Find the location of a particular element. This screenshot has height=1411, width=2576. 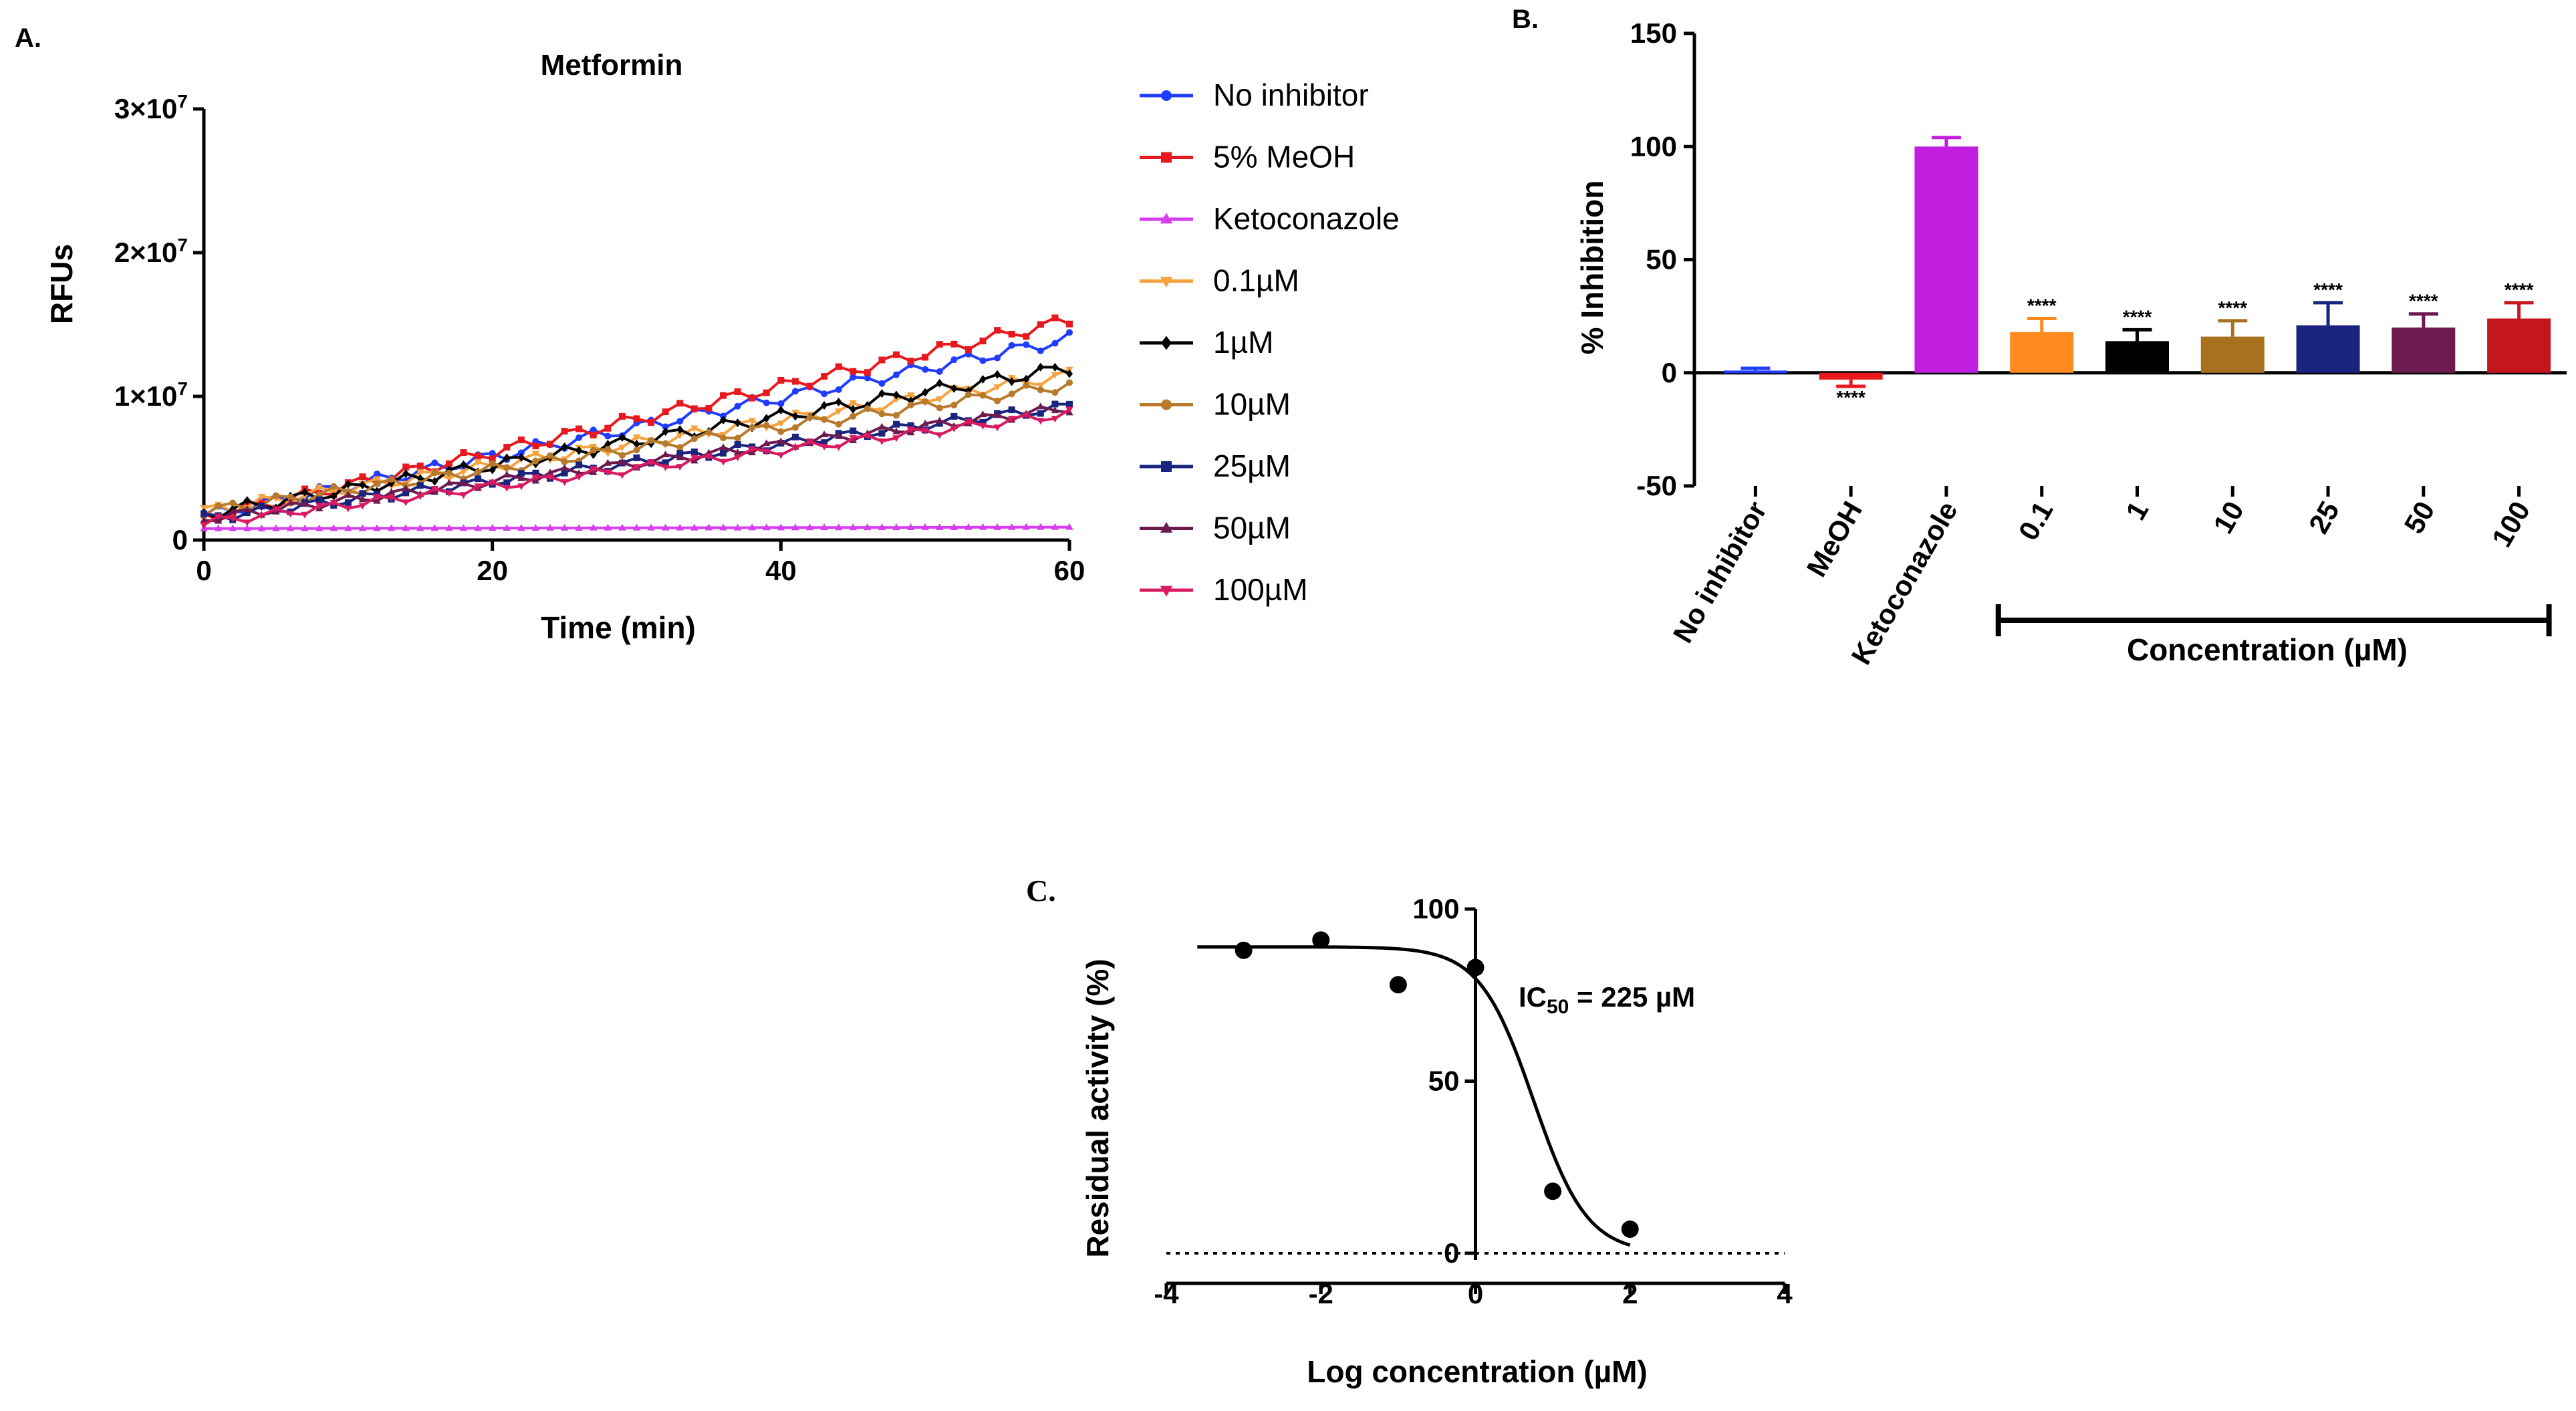

ic50-annotation: IC50 = 225 µM is located at coordinates (1607, 999).